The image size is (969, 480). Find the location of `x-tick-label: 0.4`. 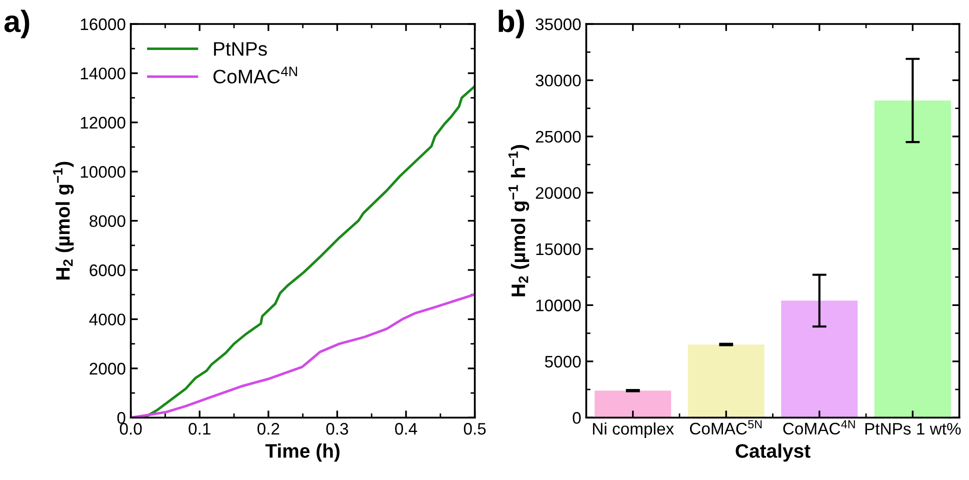

x-tick-label: 0.4 is located at coordinates (406, 428).